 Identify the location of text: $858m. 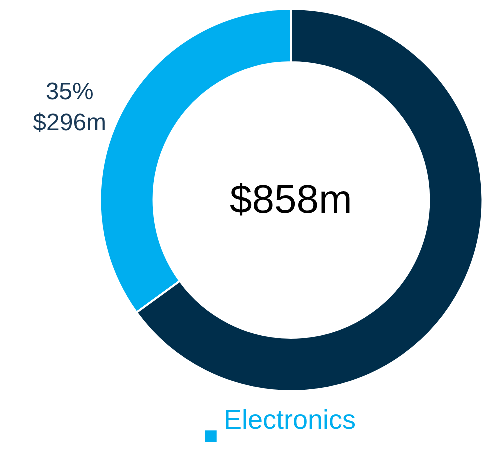
(291, 200).